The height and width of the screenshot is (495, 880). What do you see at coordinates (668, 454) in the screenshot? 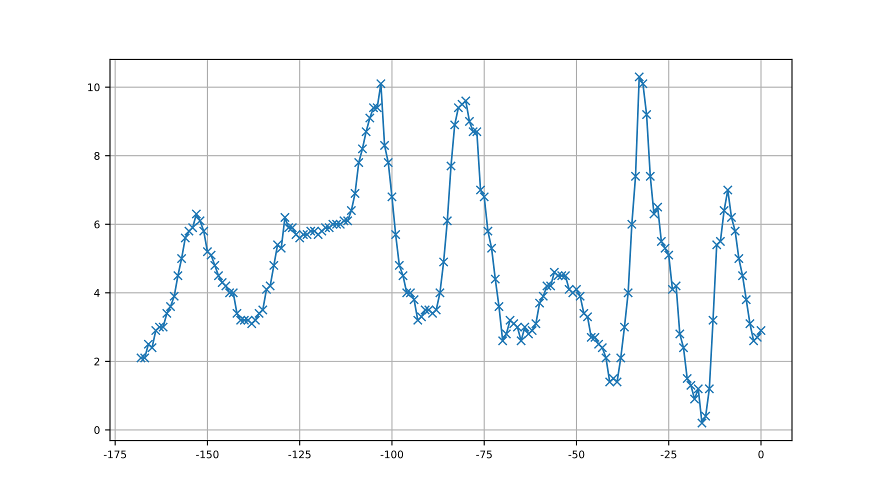
I see `x-tick-label: -25` at bounding box center [668, 454].